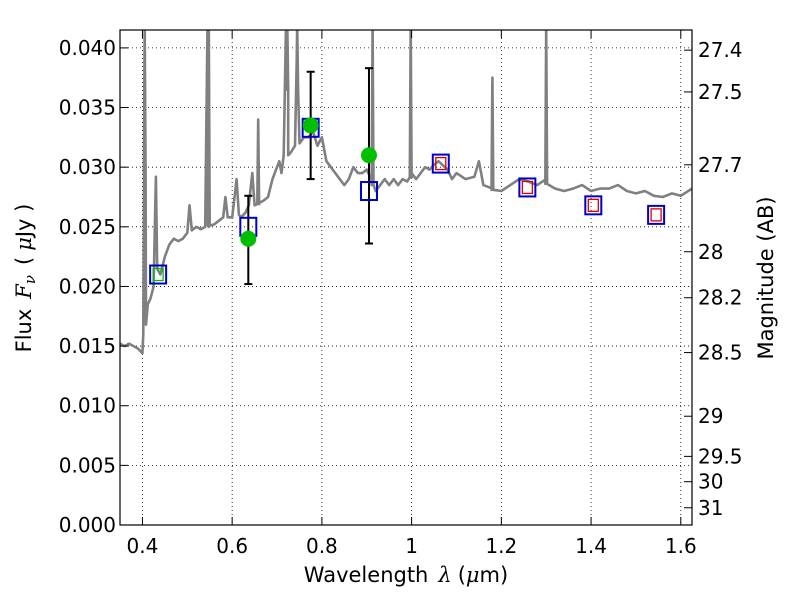 This screenshot has width=800, height=600. Describe the element at coordinates (87, 167) in the screenshot. I see `y-tick-label: 0.030` at that location.